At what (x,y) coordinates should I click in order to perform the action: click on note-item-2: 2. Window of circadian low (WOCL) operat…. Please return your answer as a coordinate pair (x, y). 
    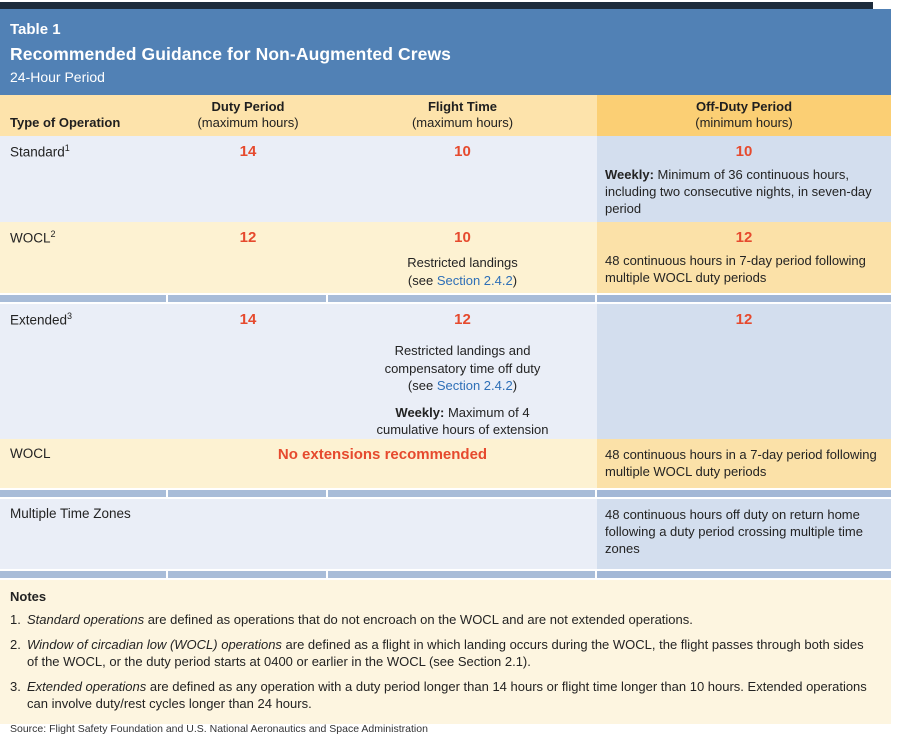
    Looking at the image, I should click on (439, 654).